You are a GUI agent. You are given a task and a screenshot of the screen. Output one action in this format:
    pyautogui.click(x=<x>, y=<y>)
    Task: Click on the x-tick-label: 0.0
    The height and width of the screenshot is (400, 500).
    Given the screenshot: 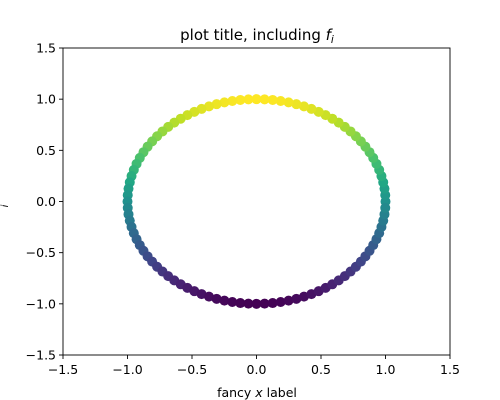 What is the action you would take?
    pyautogui.click(x=257, y=369)
    